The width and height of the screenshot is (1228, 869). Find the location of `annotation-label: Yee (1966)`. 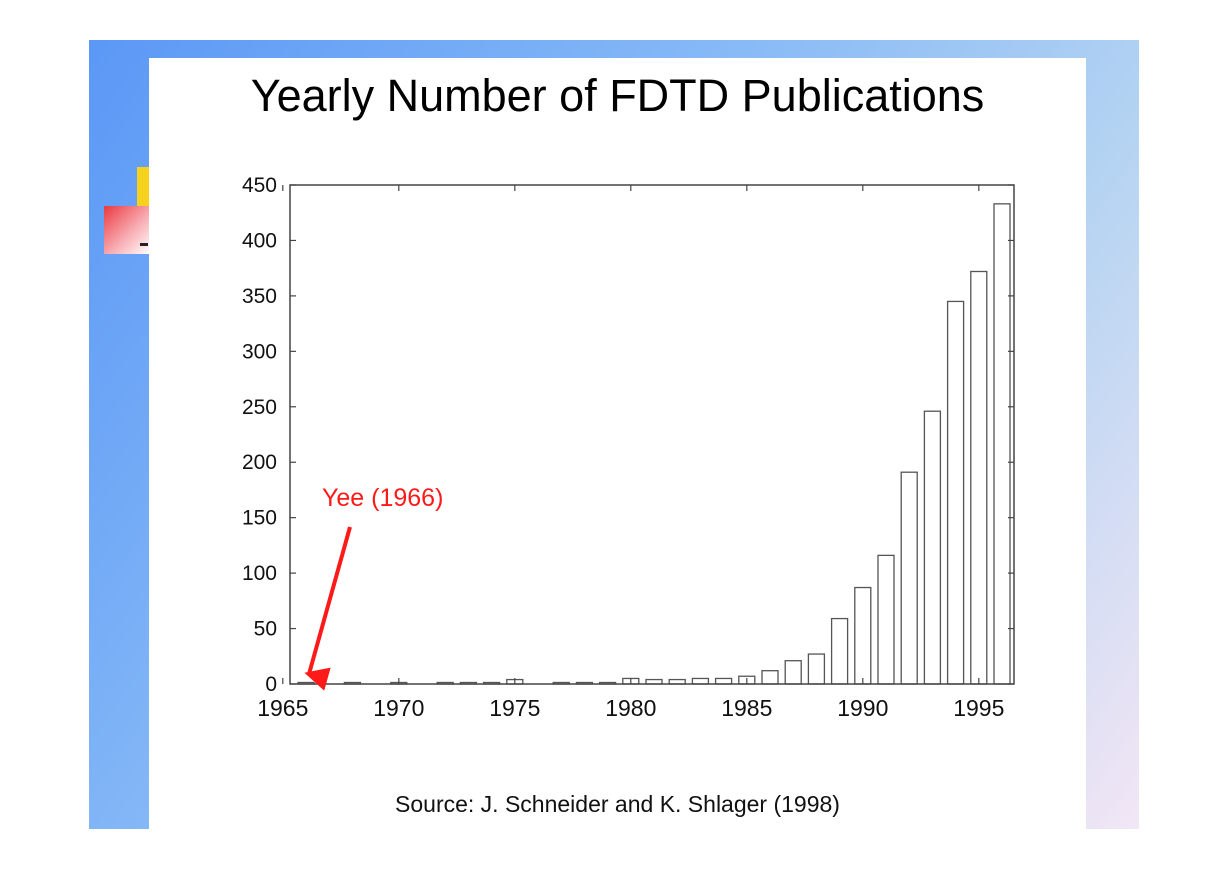

annotation-label: Yee (1966) is located at coordinates (382, 498).